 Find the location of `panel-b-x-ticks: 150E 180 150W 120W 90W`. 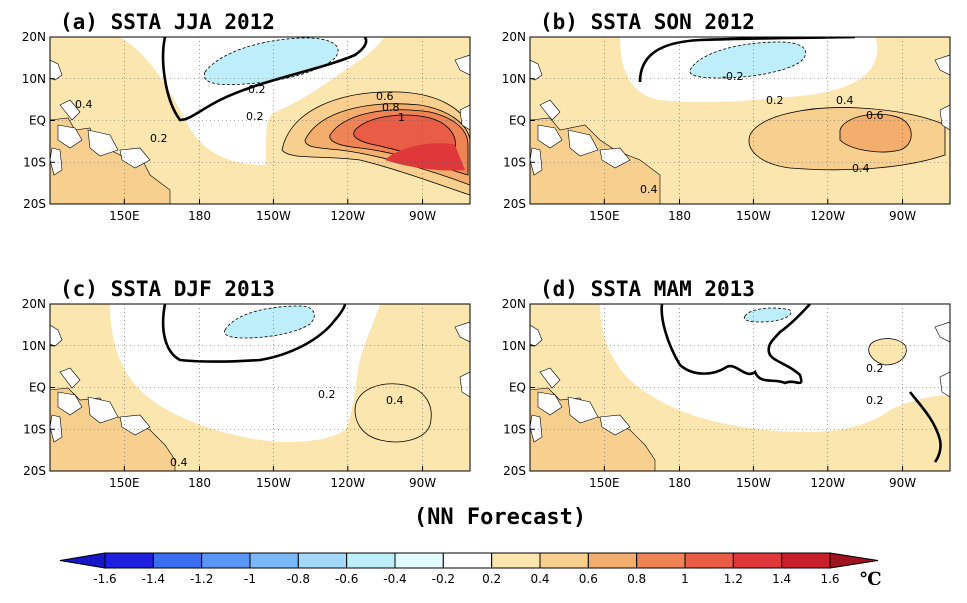

panel-b-x-ticks: 150E 180 150W 120W 90W is located at coordinates (752, 211).